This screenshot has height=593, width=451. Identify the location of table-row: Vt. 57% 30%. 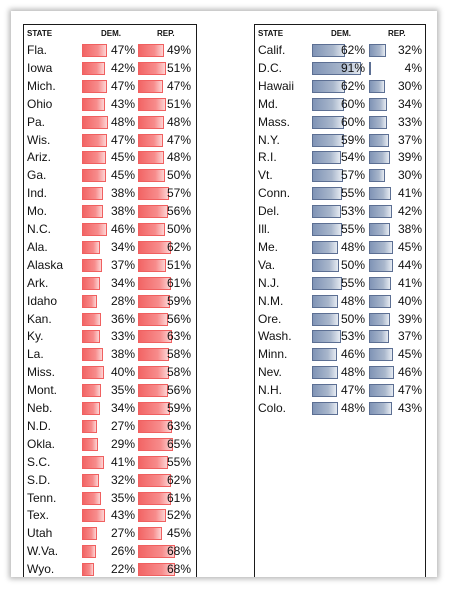
(340, 176).